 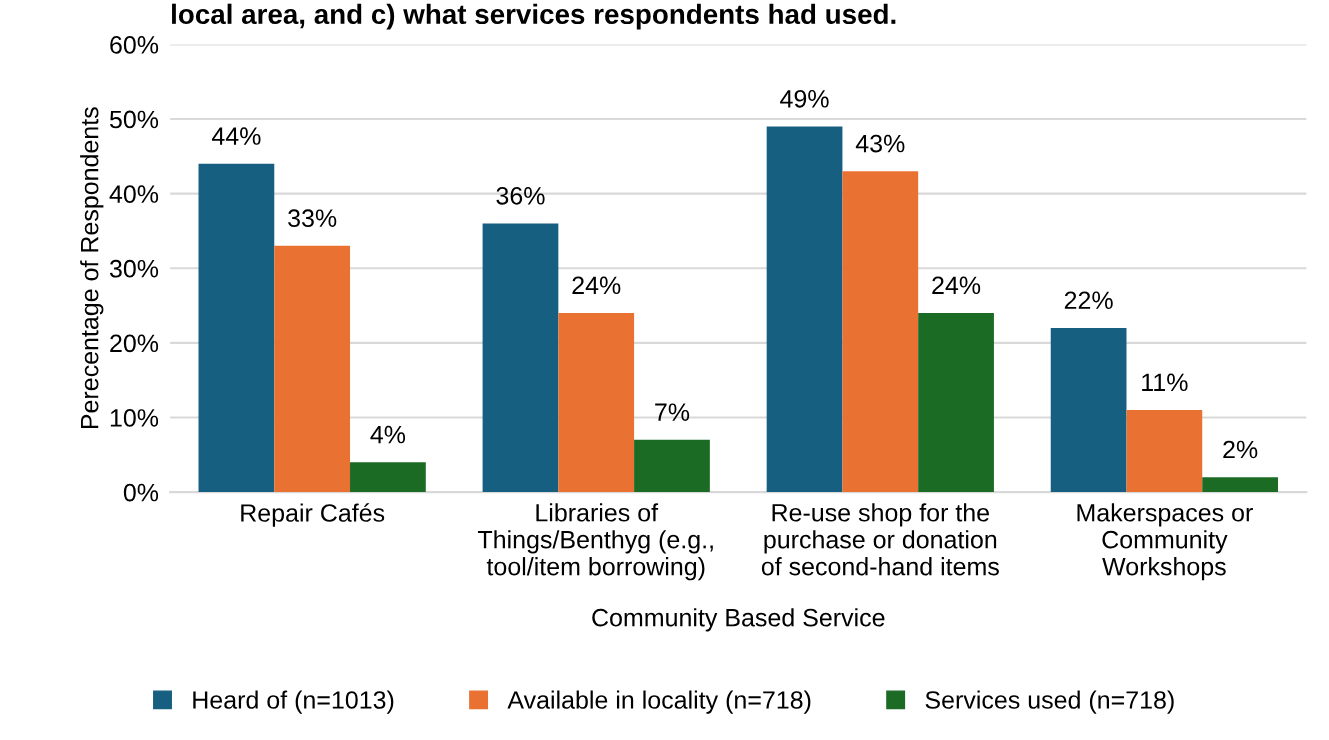 I want to click on legend-label: Heard of (n=1013), so click(x=293, y=702).